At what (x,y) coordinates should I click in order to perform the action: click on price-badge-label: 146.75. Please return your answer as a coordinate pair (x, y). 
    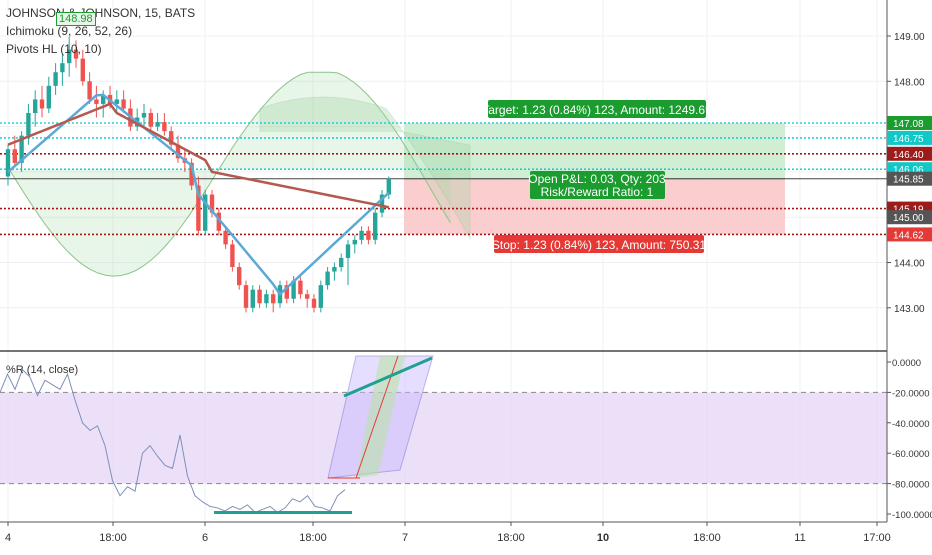
    Looking at the image, I should click on (908, 139).